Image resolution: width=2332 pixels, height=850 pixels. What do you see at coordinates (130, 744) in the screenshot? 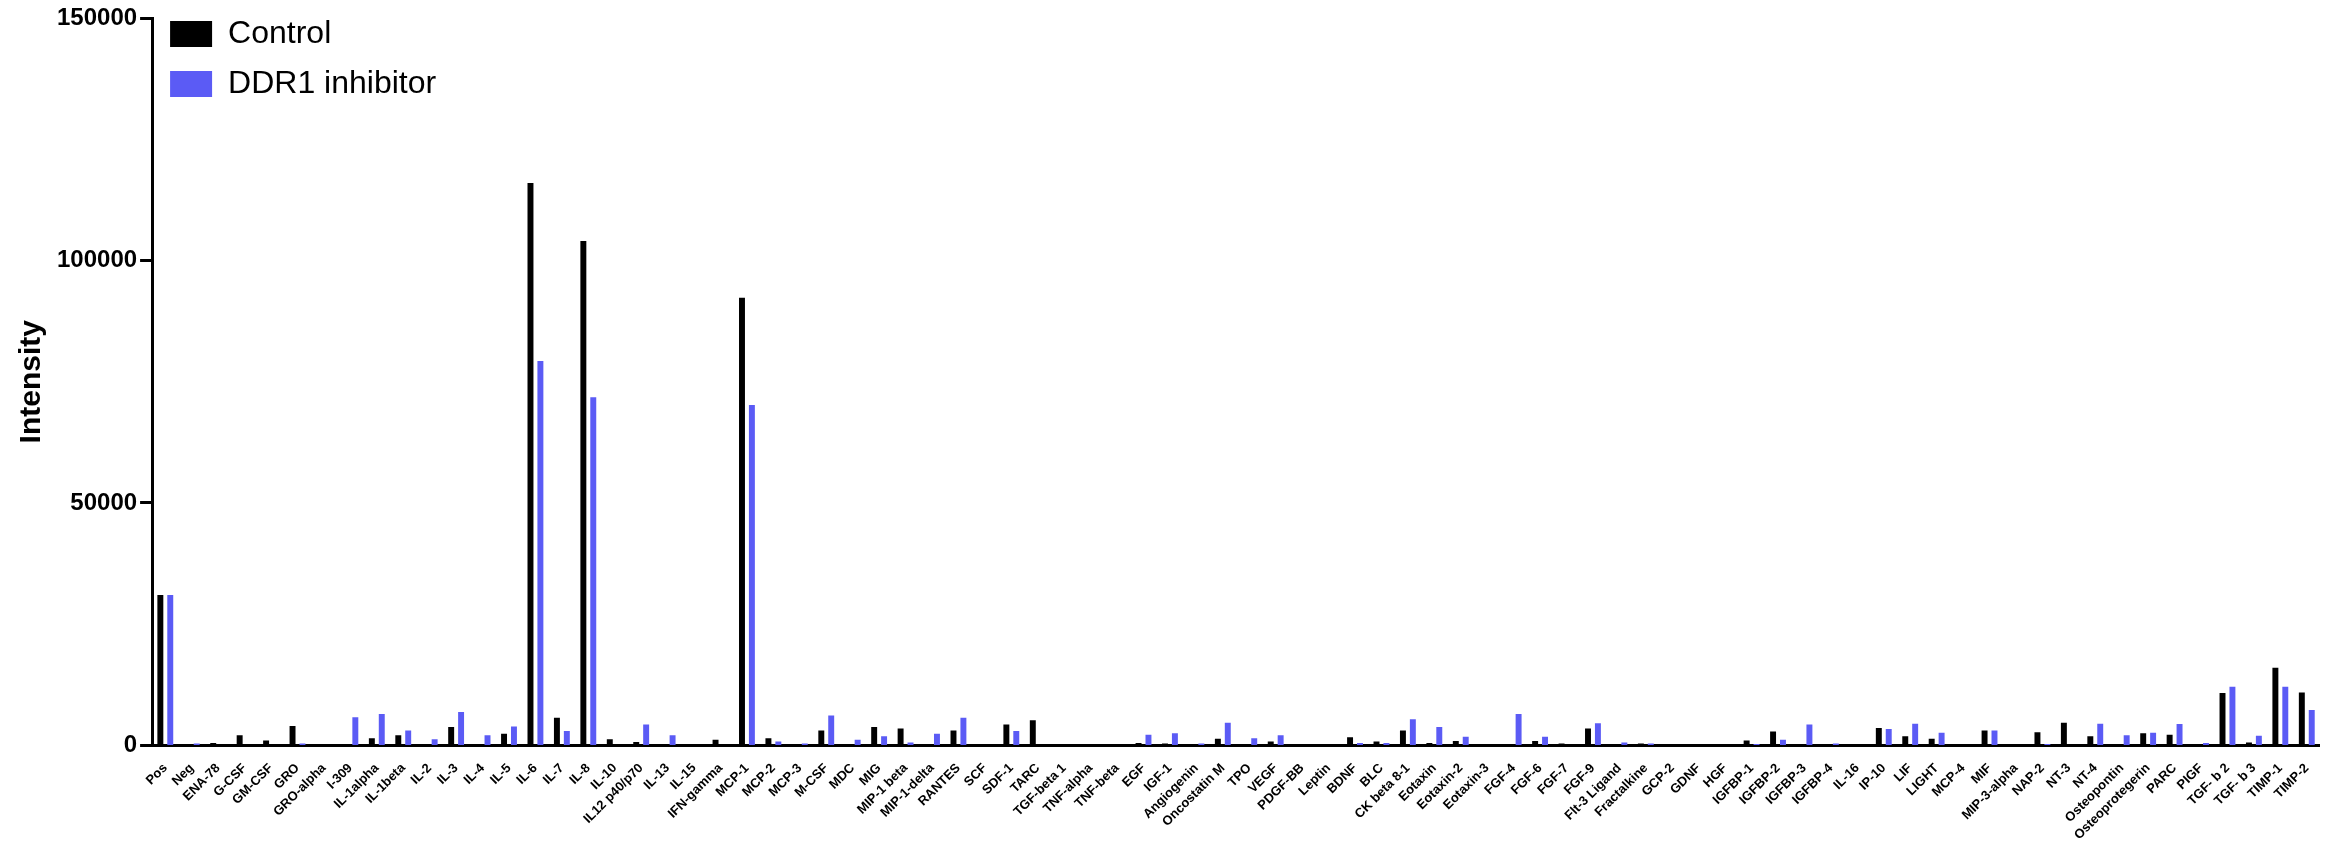
I see `y-tick-label: 0` at bounding box center [130, 744].